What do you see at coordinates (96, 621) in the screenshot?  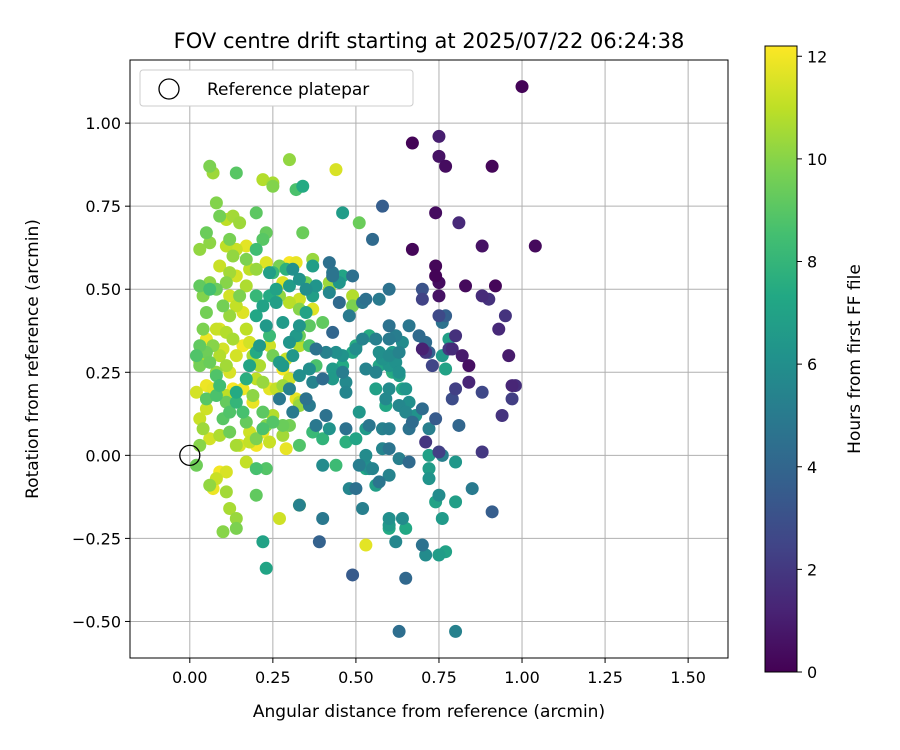 I see `y-tick-label: −0.50` at bounding box center [96, 621].